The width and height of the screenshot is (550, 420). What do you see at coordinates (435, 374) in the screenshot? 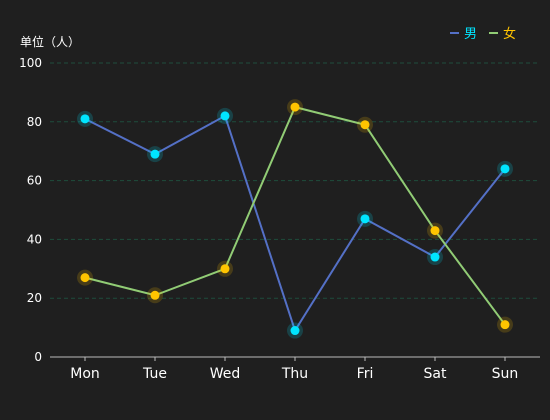
I see `x-tick-label: Sat` at bounding box center [435, 374].